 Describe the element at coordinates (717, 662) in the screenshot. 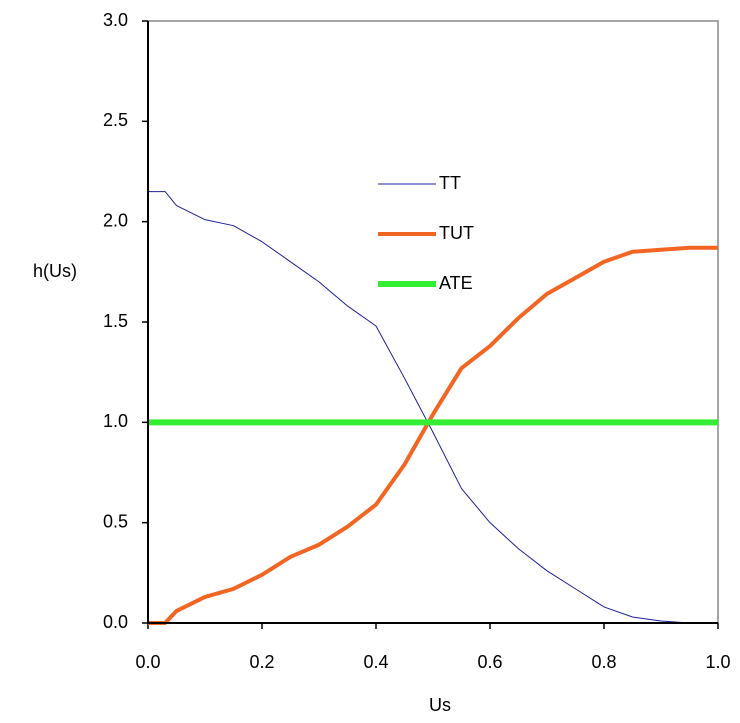

I see `x-tick-label: 1.0` at that location.